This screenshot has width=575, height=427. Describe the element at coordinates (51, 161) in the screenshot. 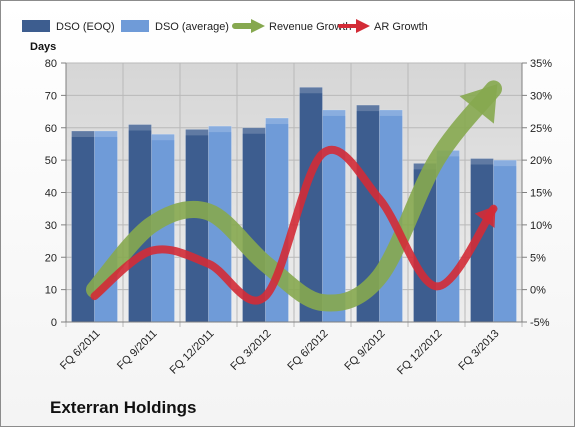

I see `y-left-tick-label: 50` at that location.